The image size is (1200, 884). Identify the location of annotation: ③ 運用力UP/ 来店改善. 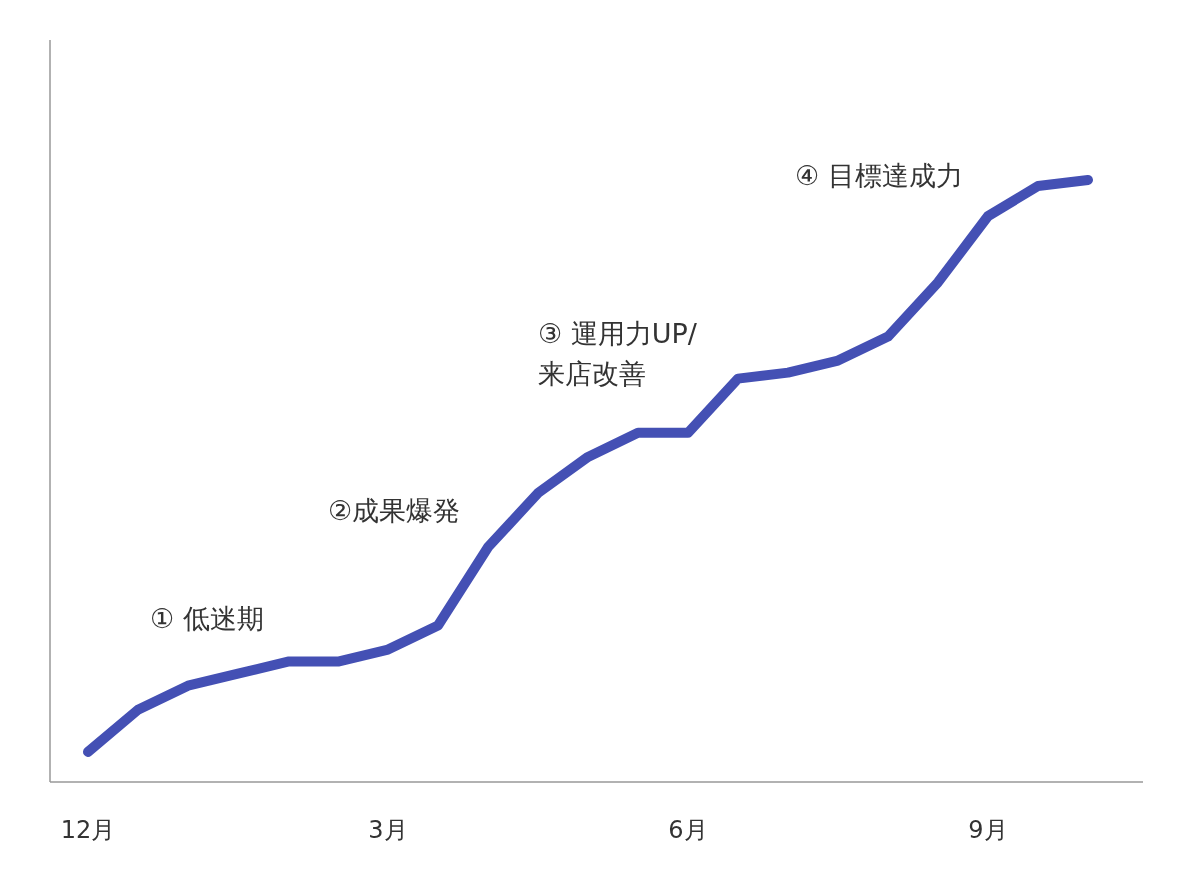
(618, 353).